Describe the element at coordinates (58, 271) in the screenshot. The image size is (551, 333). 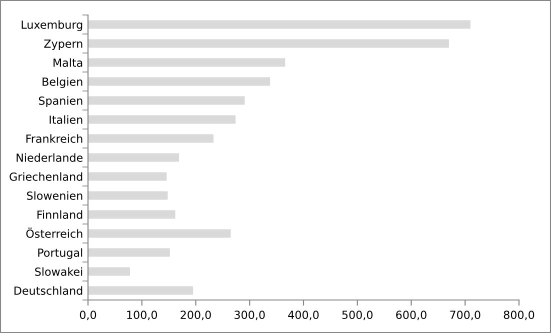
I see `y-tick-label: Slowakei` at that location.